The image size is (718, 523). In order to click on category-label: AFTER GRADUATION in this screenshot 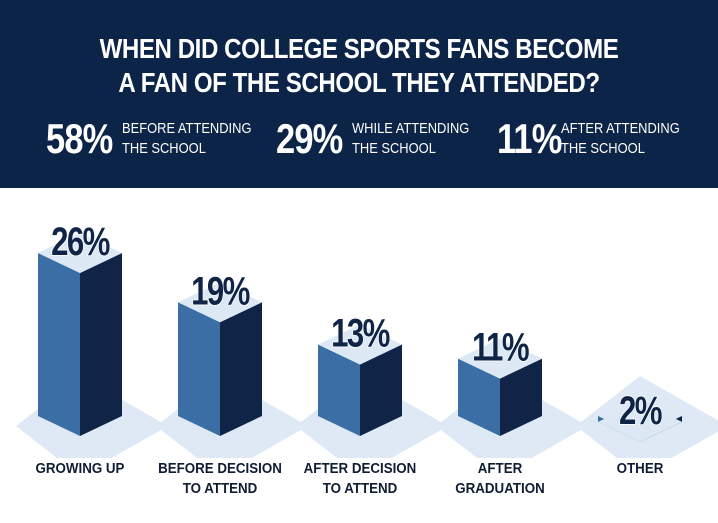, I will do `click(500, 479)`.